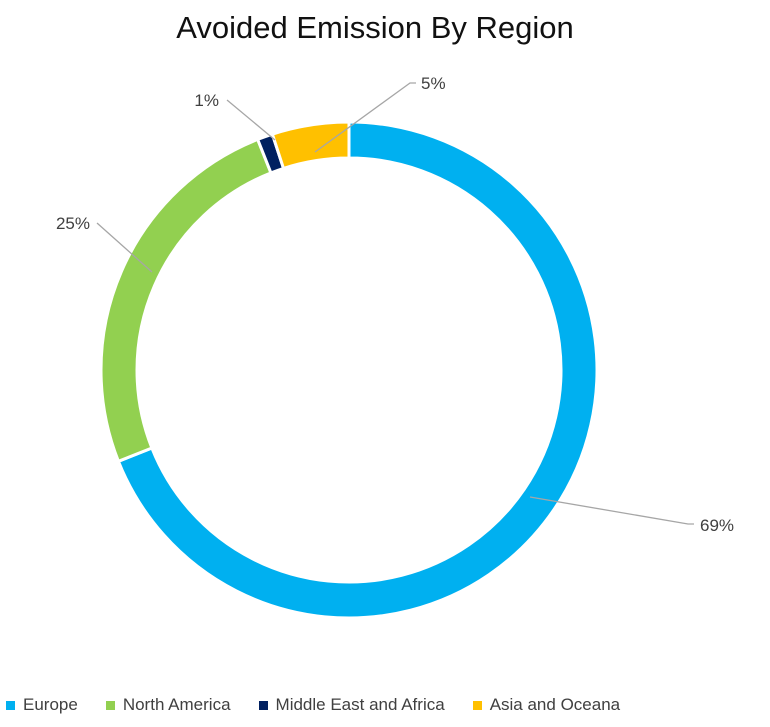 This screenshot has width=770, height=727. Describe the element at coordinates (611, 510) in the screenshot. I see `leader-line-europe` at that location.